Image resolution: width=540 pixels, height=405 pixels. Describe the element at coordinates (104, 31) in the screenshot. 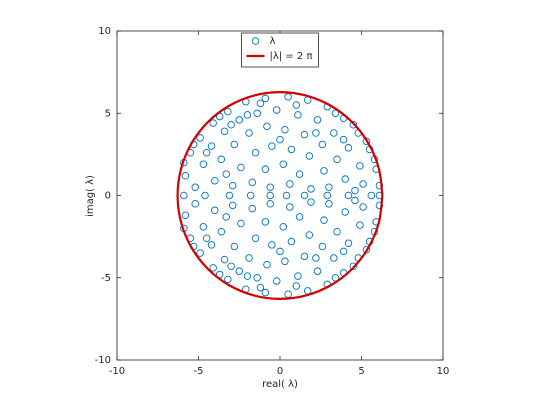

I see `y-tick-label: 10` at that location.